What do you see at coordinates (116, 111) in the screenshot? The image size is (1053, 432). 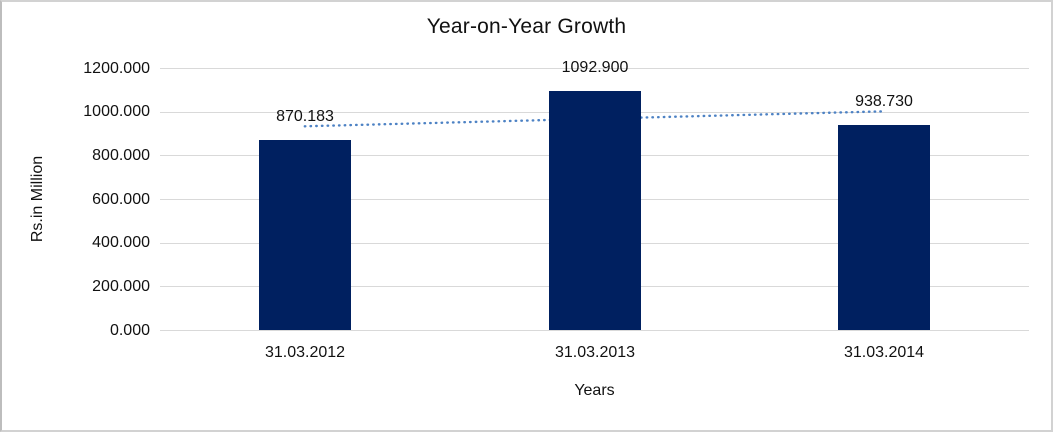 I see `y-tick-label: 1000.000` at bounding box center [116, 111].